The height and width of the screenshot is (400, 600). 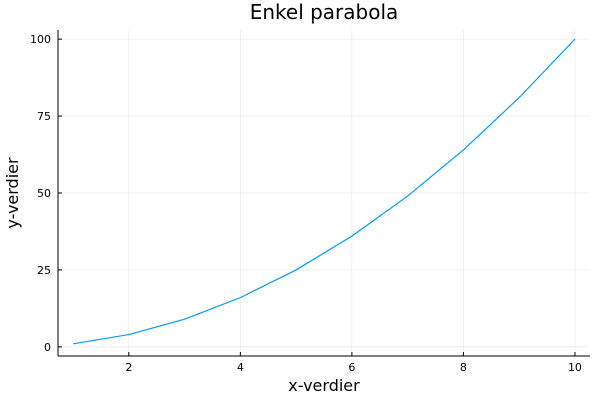 I want to click on x-tick-label: 8, so click(x=463, y=367).